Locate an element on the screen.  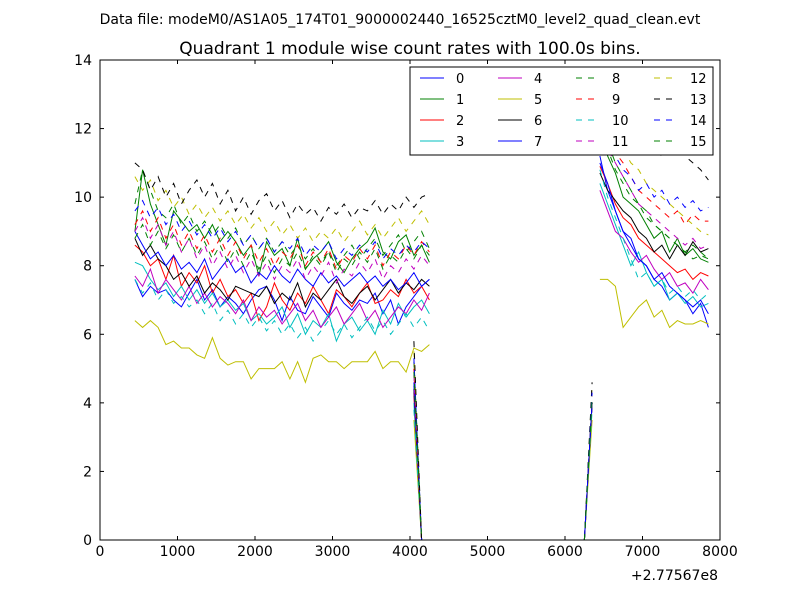
legend-label: 0 is located at coordinates (460, 79).